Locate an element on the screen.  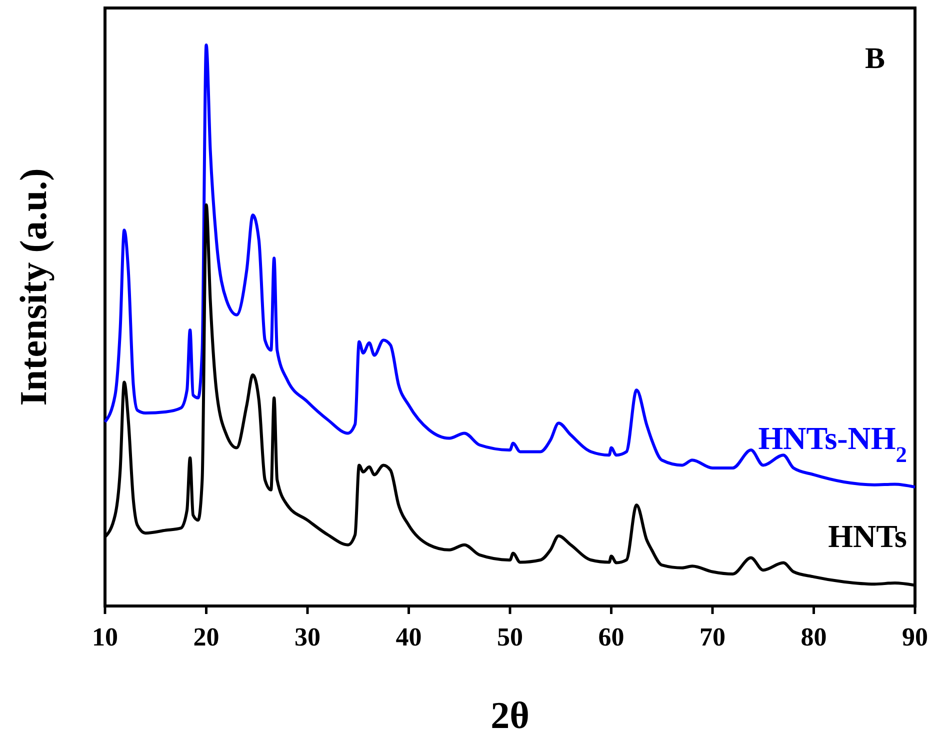
x-tick-label: 30 is located at coordinates (307, 637).